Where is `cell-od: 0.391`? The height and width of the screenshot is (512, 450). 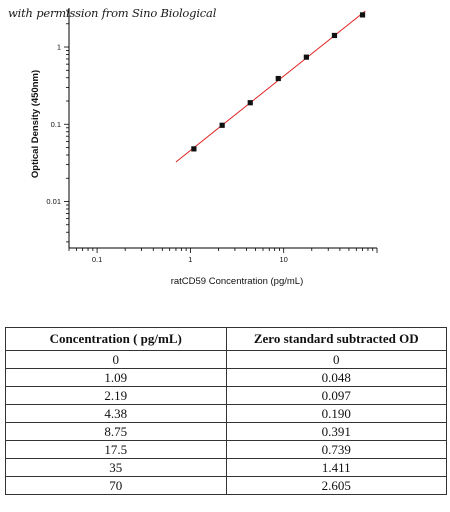 cell-od: 0.391 is located at coordinates (336, 431).